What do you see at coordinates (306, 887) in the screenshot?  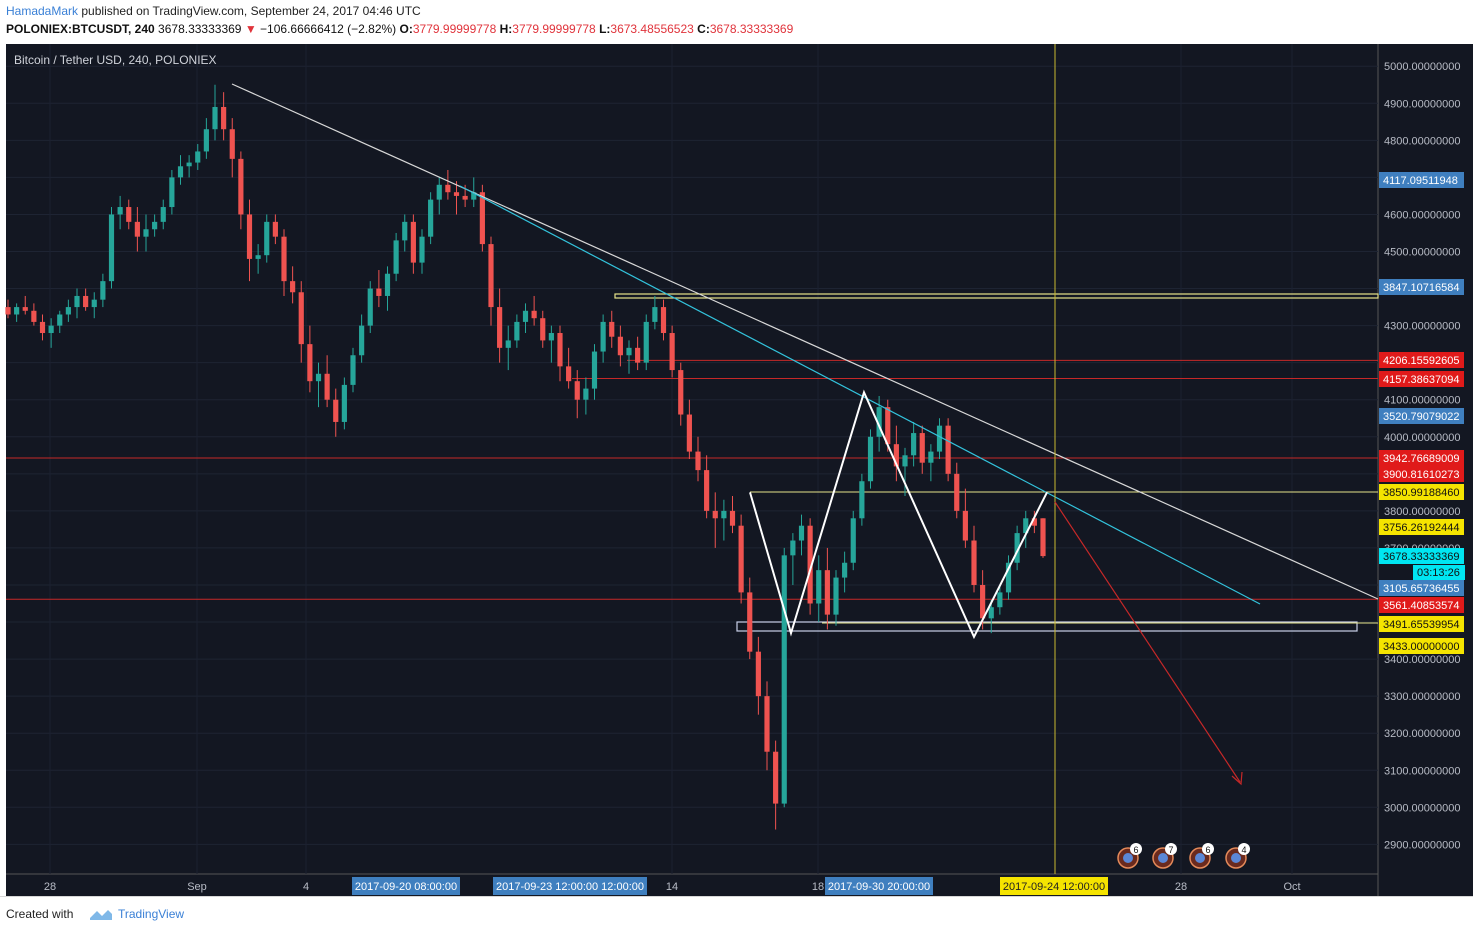 I see `time-tick-label: 4` at bounding box center [306, 887].